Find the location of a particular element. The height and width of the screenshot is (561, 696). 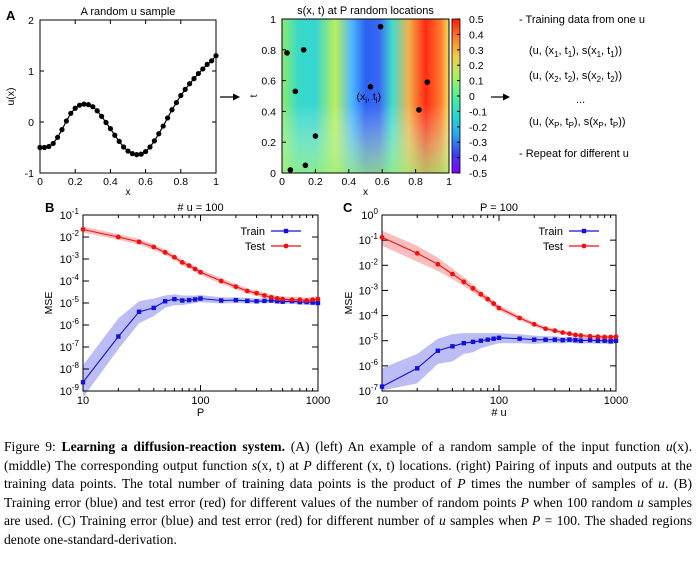

y-tick-exponent: 0 is located at coordinates (376, 211).